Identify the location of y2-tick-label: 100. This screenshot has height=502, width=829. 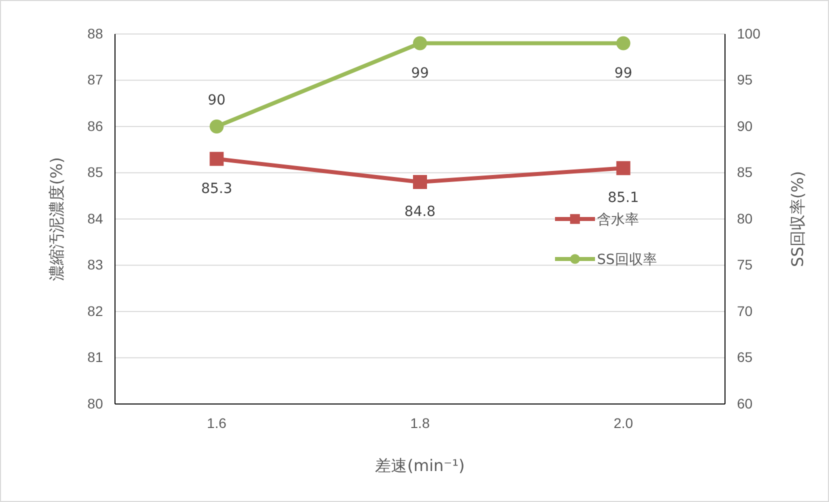
(749, 33).